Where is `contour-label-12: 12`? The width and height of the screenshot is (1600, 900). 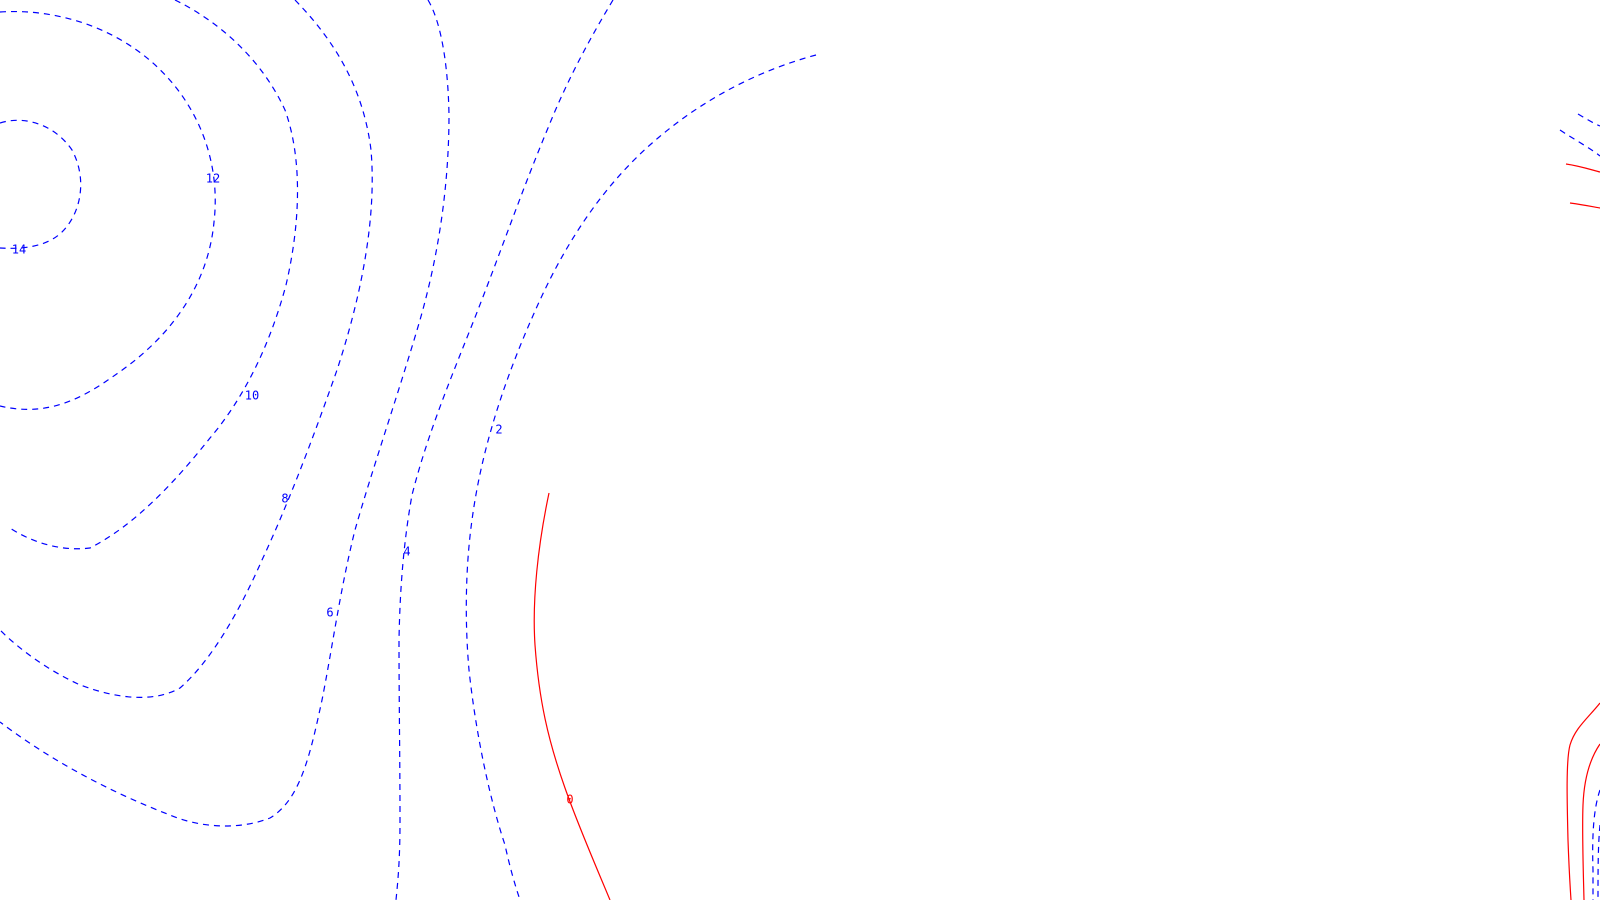 contour-label-12: 12 is located at coordinates (213, 179).